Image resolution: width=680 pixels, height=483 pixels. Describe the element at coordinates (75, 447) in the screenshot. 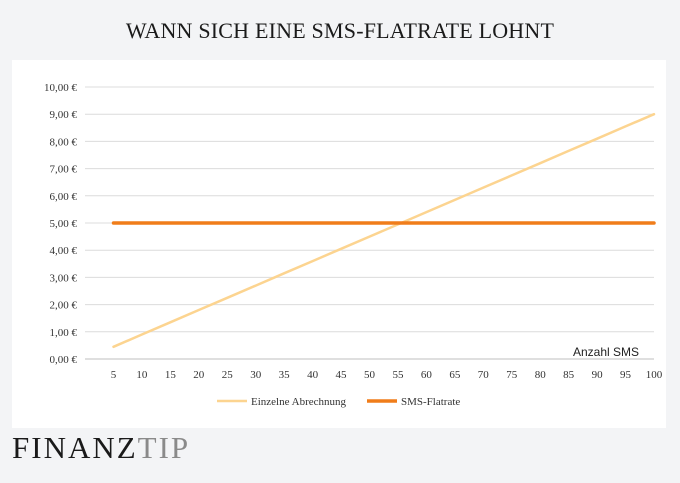

I see `brand-part-1: FINANZ` at that location.